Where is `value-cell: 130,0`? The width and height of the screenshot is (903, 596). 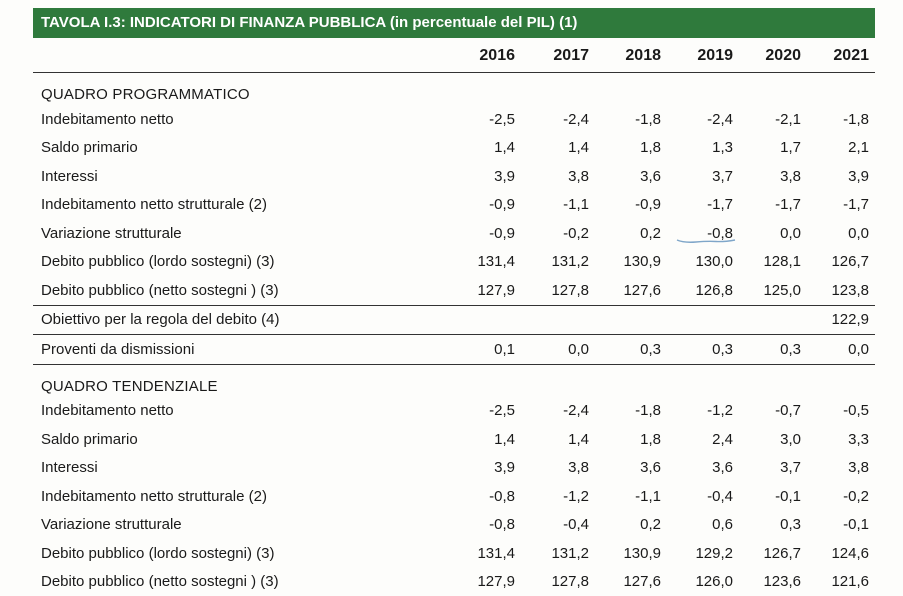 value-cell: 130,0 is located at coordinates (703, 262).